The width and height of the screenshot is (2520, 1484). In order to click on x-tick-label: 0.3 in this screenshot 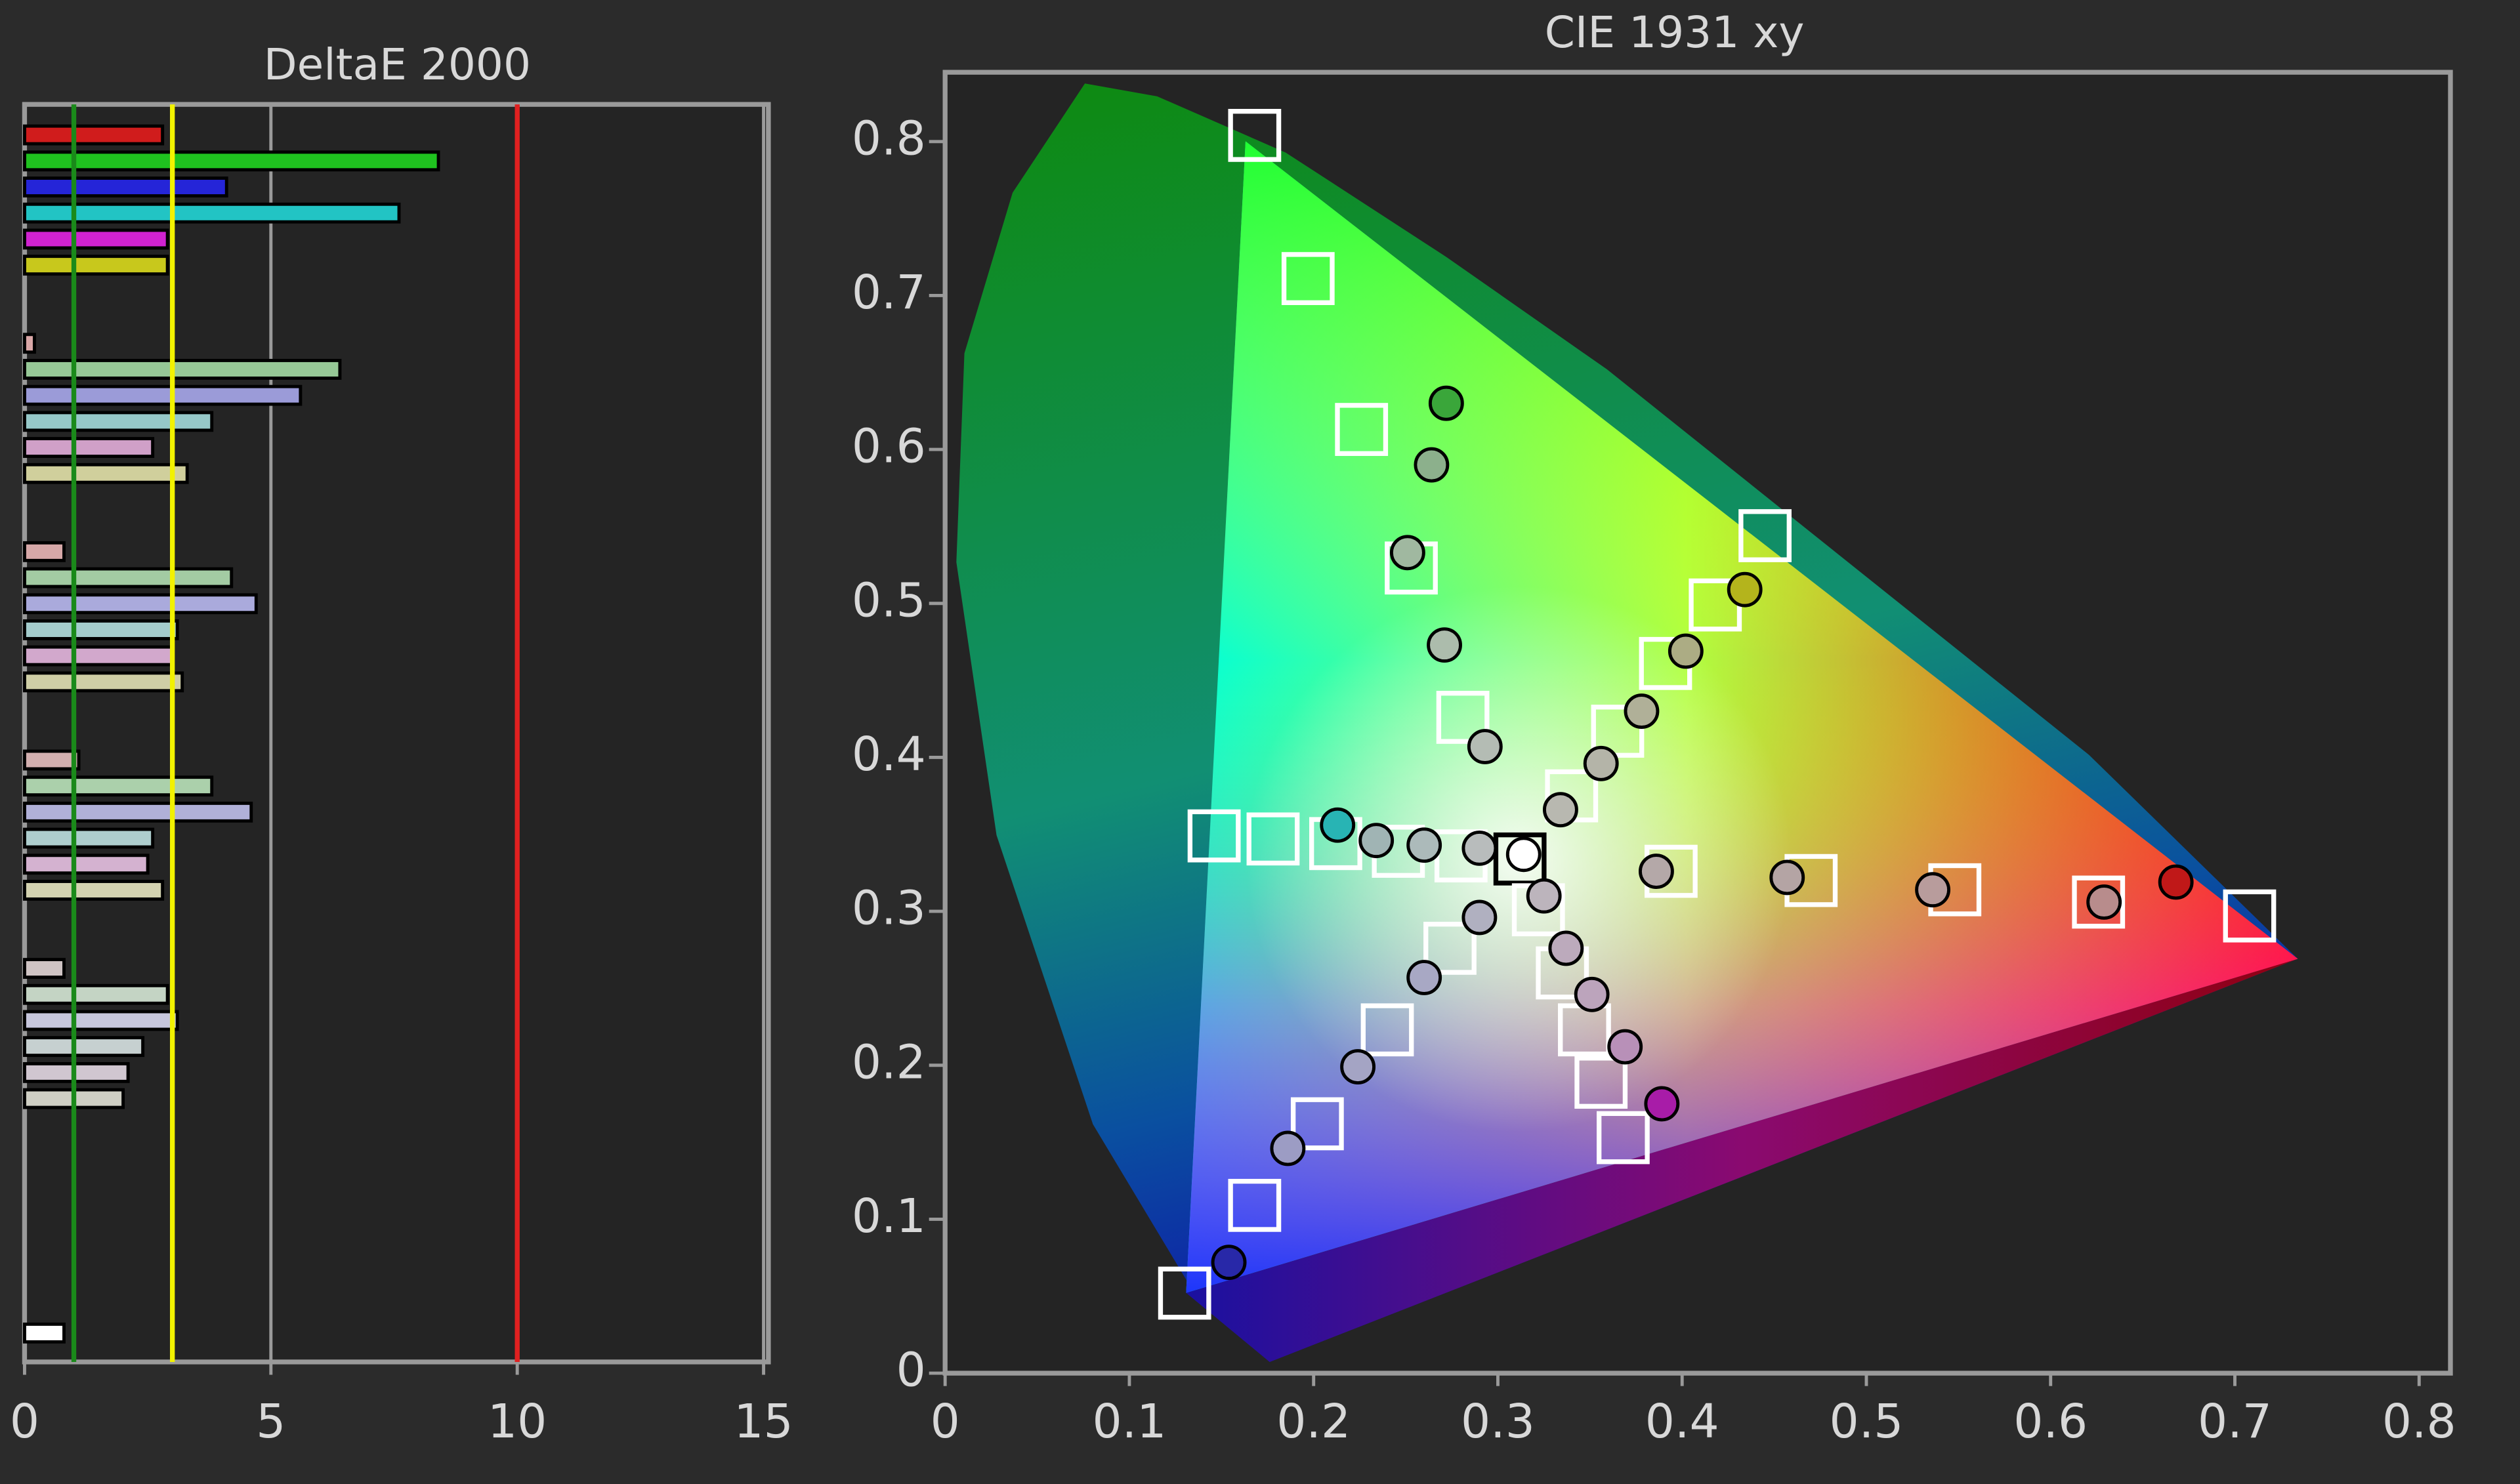, I will do `click(1498, 1422)`.